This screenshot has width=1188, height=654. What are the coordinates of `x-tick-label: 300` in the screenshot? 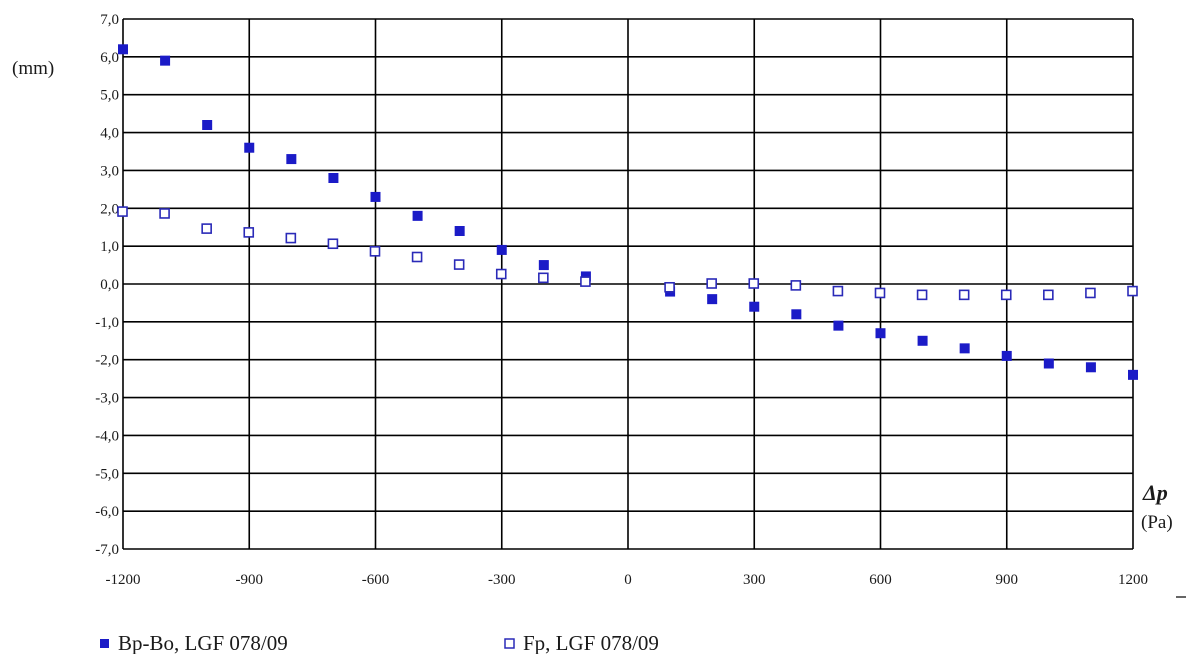 It's located at (754, 580).